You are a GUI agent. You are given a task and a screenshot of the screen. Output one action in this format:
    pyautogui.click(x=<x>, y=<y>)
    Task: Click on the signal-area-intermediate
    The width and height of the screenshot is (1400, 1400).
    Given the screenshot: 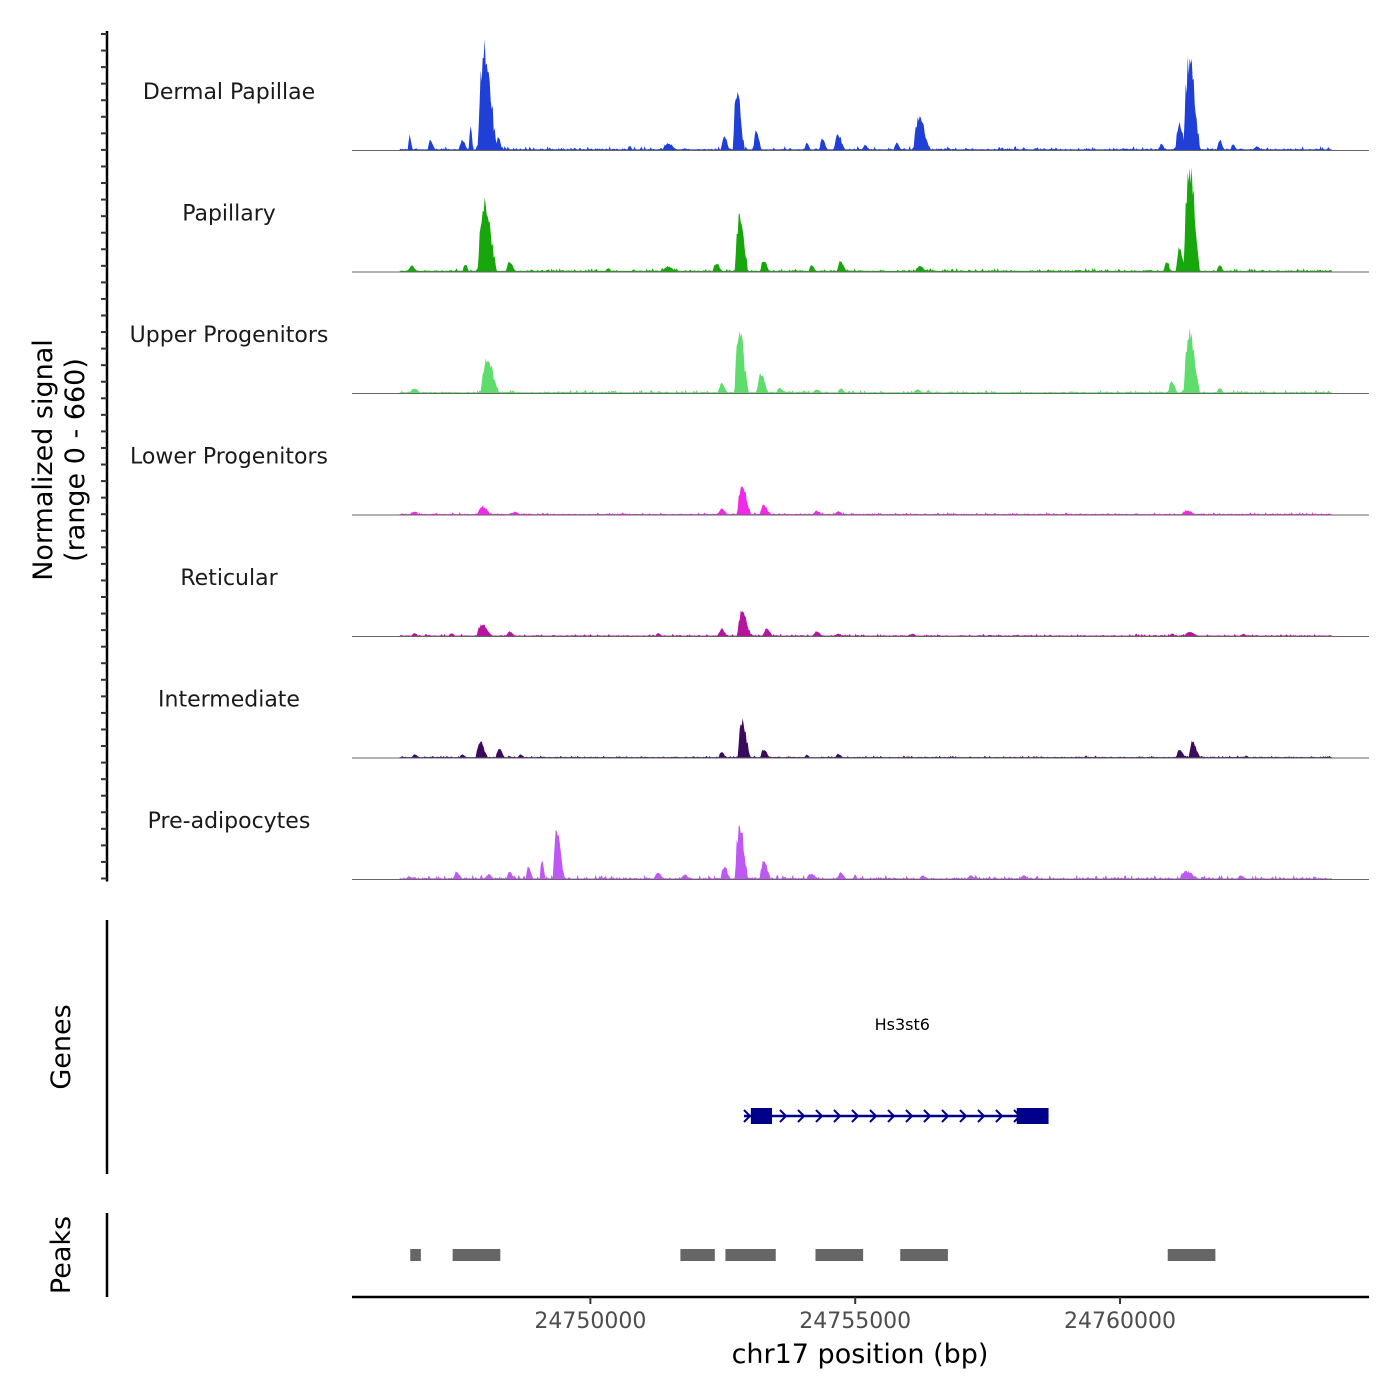 What is the action you would take?
    pyautogui.click(x=865, y=738)
    